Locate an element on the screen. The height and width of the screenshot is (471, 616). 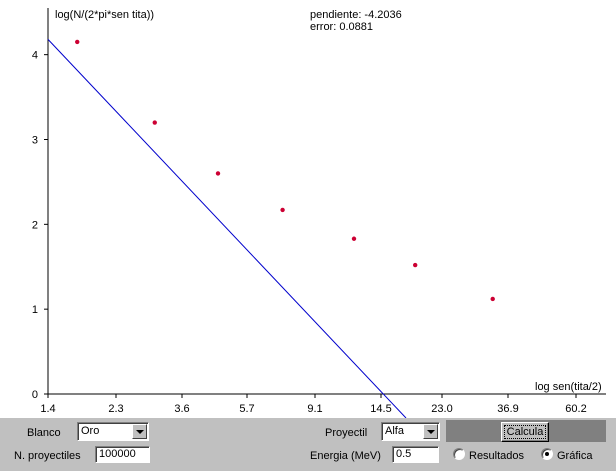
x-tick-label: 5.7 is located at coordinates (246, 409).